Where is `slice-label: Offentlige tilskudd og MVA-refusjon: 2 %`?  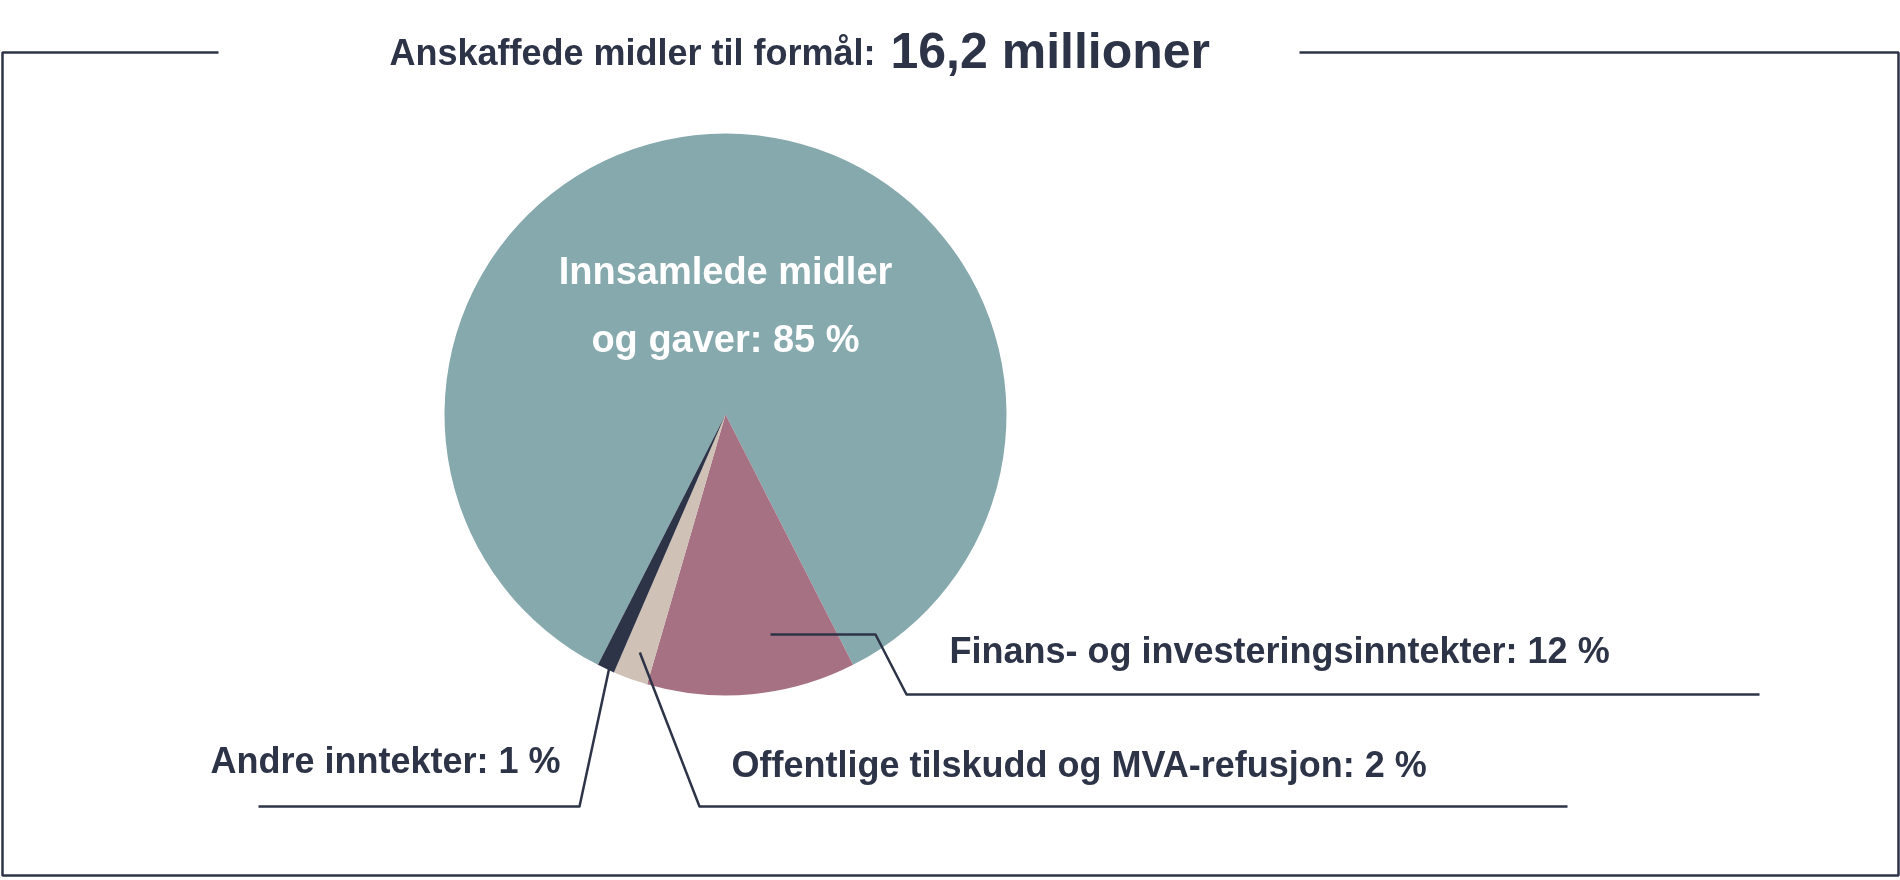
slice-label: Offentlige tilskudd og MVA-refusjon: 2 % is located at coordinates (1079, 764).